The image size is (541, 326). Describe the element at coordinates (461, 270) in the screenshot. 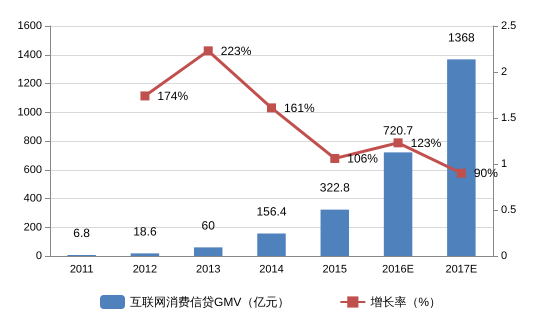

I see `x-tick-label: 2017E` at that location.